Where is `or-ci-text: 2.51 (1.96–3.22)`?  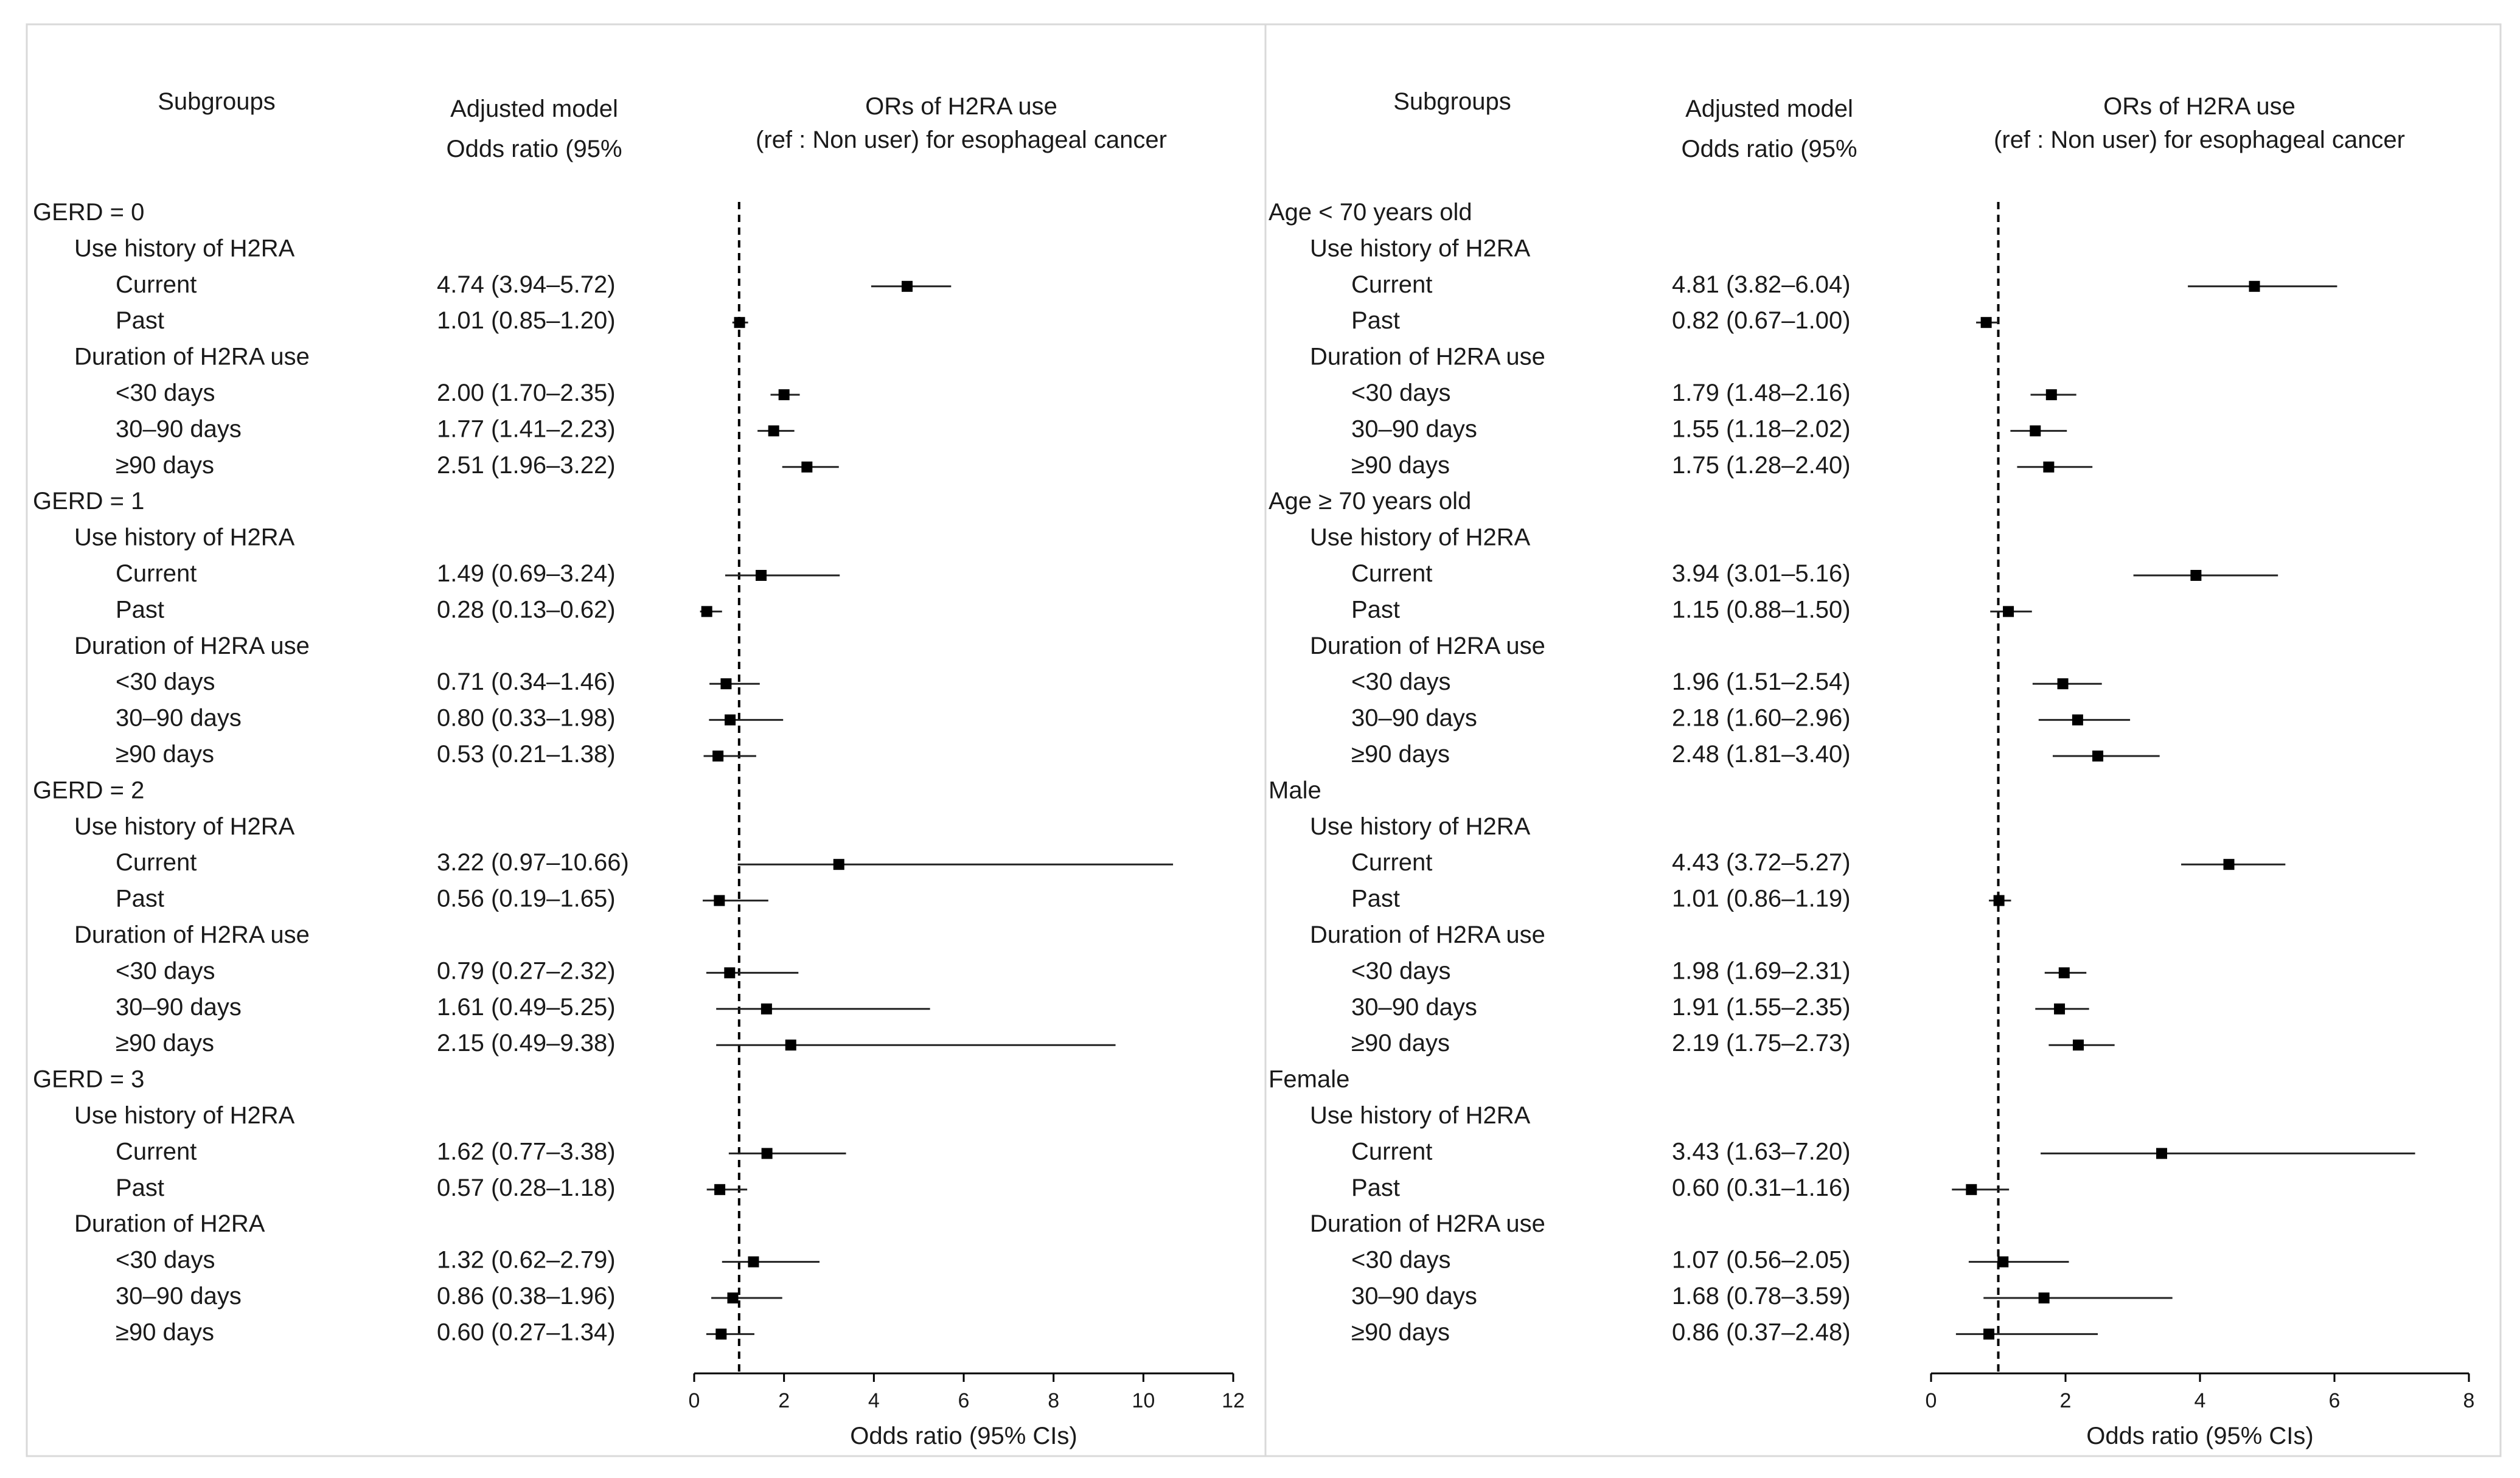
or-ci-text: 2.51 (1.96–3.22) is located at coordinates (526, 466).